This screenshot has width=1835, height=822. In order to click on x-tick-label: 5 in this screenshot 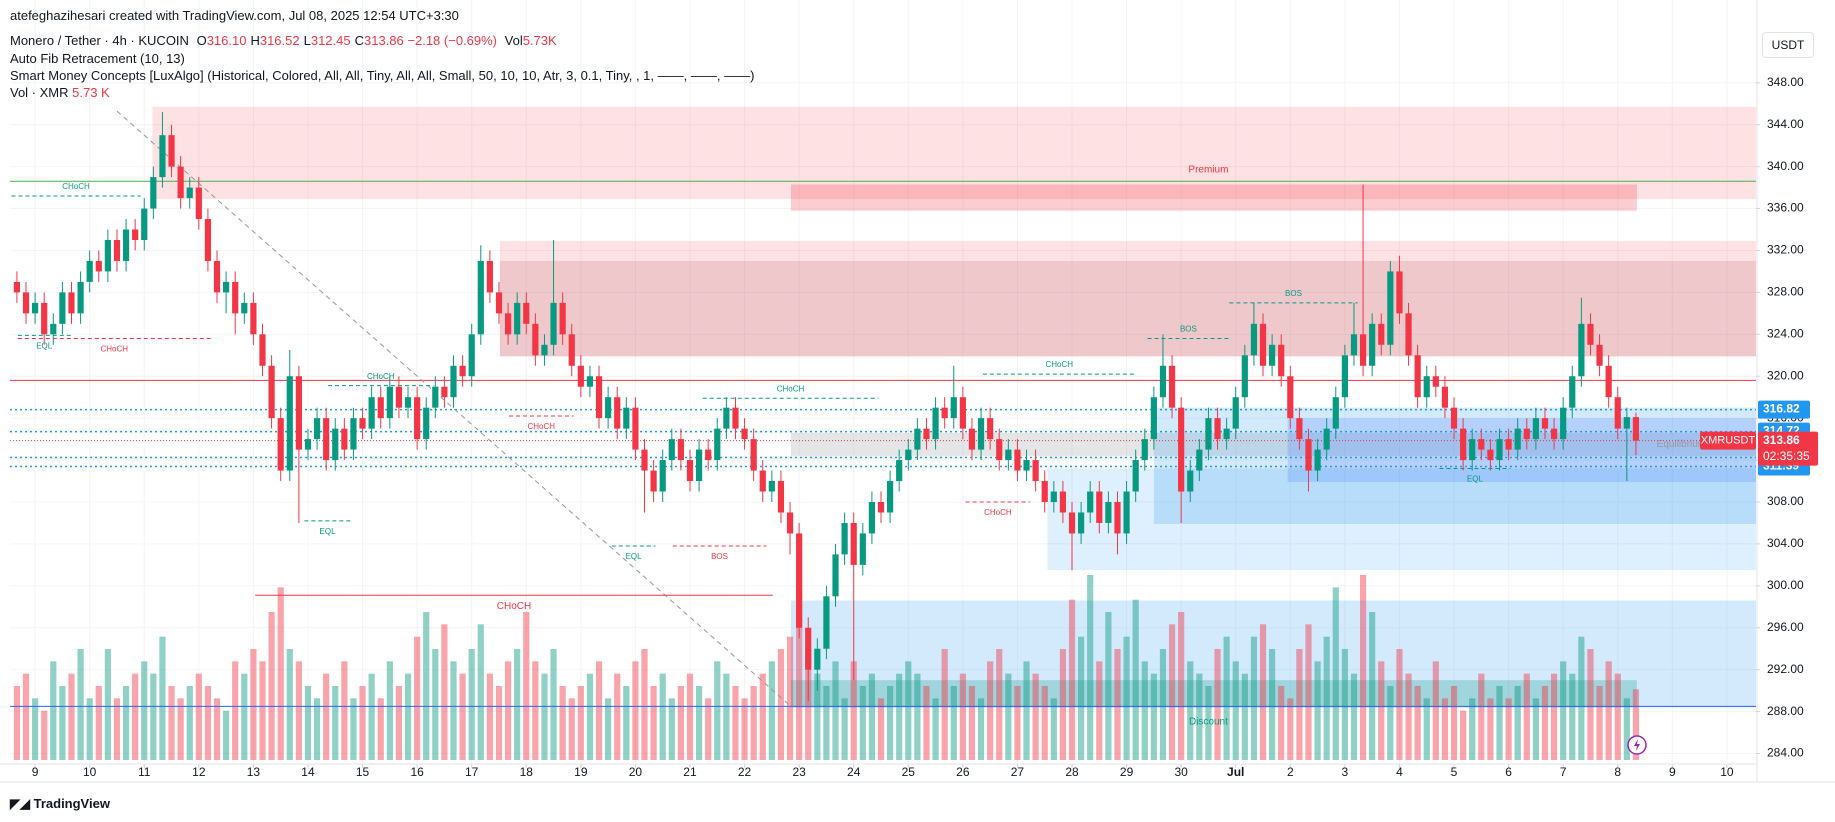, I will do `click(1454, 772)`.